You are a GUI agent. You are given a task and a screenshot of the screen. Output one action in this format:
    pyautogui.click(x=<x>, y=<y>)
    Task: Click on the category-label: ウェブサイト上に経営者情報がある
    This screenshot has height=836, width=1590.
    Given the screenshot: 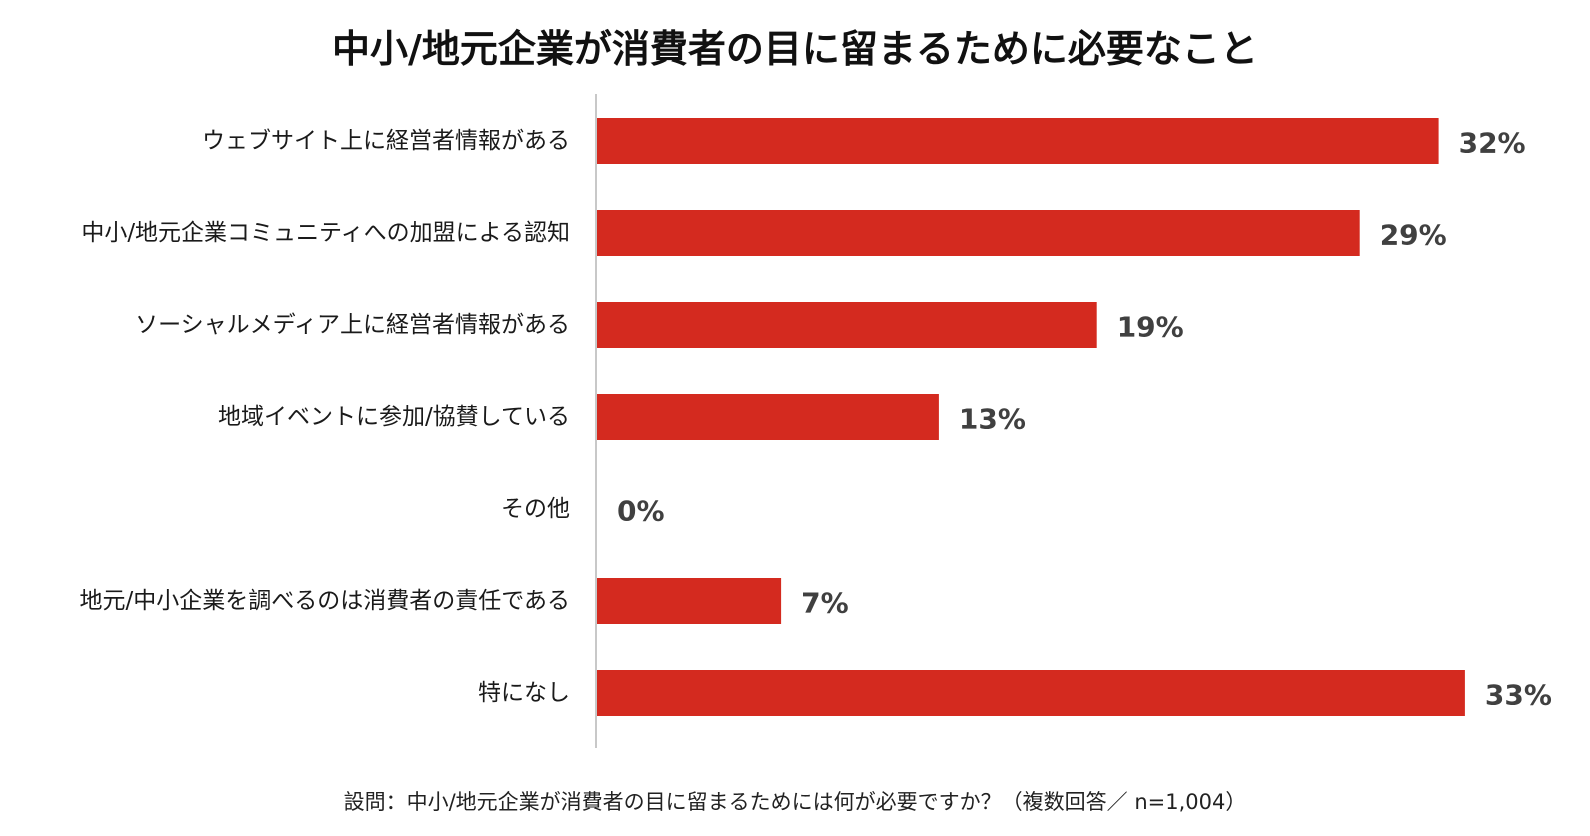 What is the action you would take?
    pyautogui.click(x=386, y=141)
    